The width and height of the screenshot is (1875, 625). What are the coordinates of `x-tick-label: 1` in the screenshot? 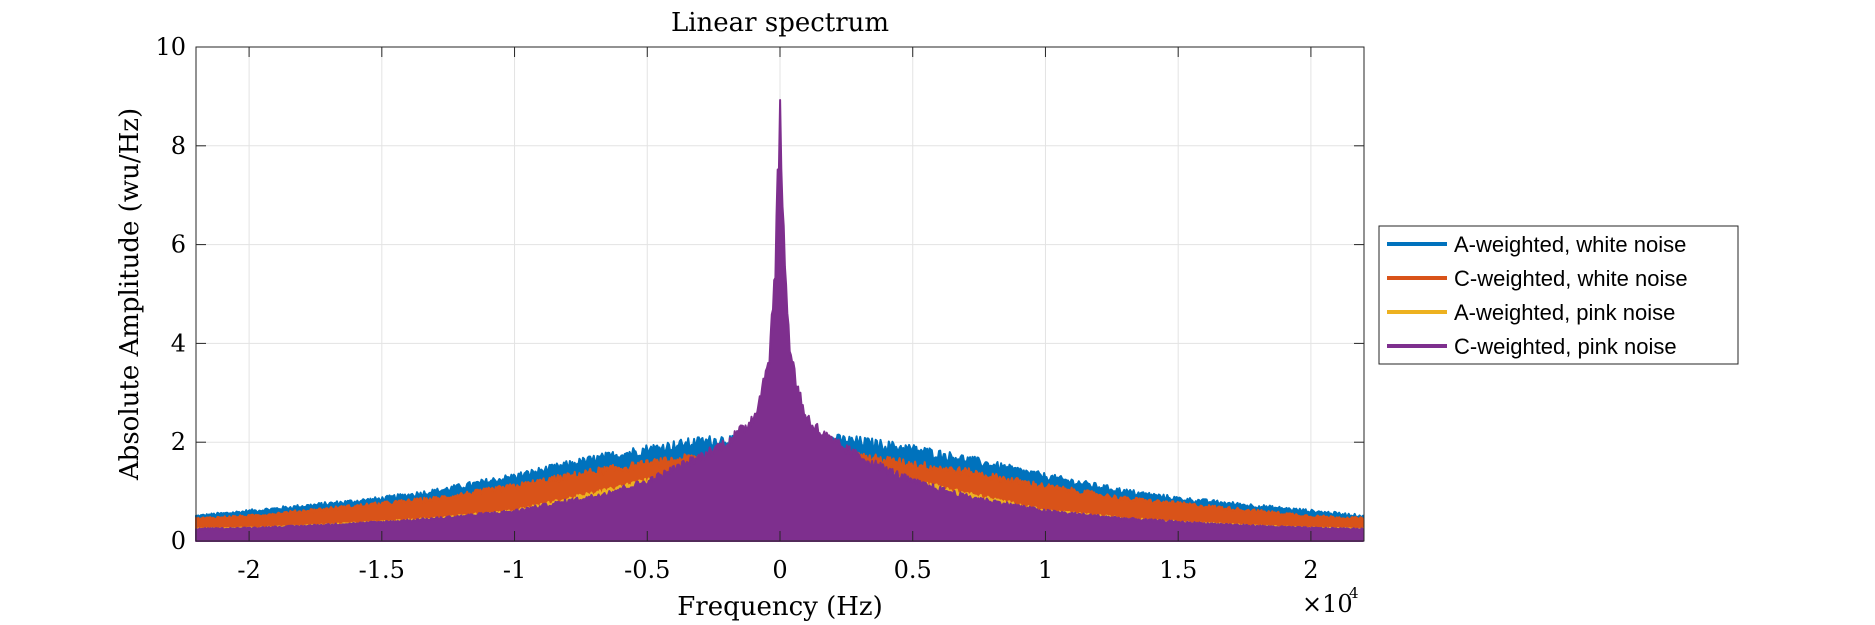 It's located at (1045, 570).